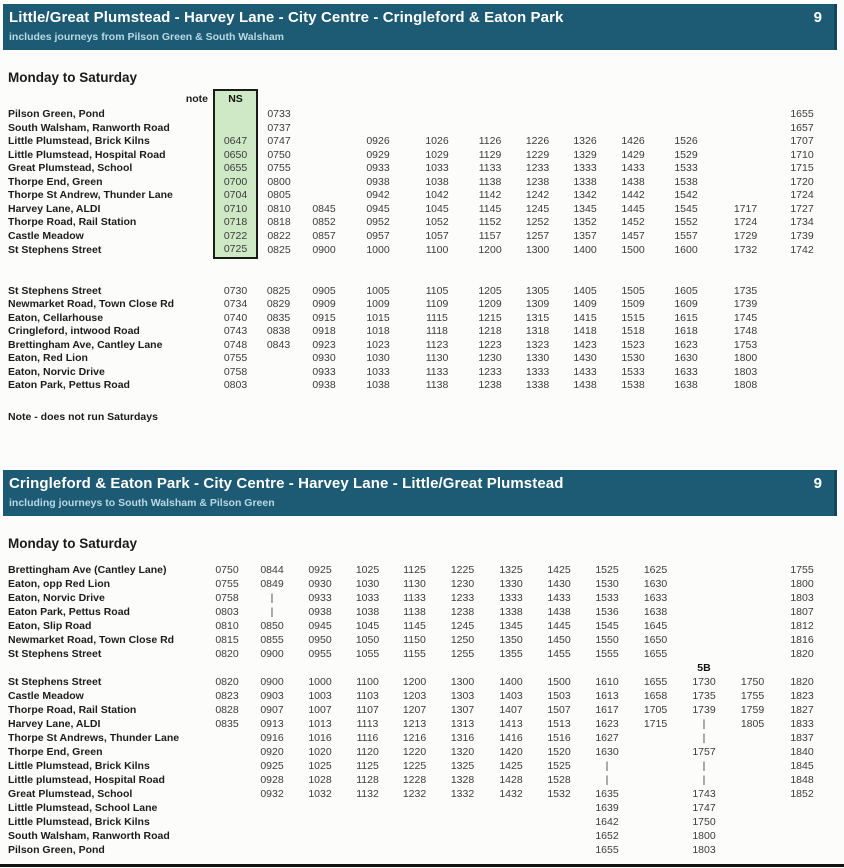  What do you see at coordinates (414, 611) in the screenshot?
I see `time-cell: 1138` at bounding box center [414, 611].